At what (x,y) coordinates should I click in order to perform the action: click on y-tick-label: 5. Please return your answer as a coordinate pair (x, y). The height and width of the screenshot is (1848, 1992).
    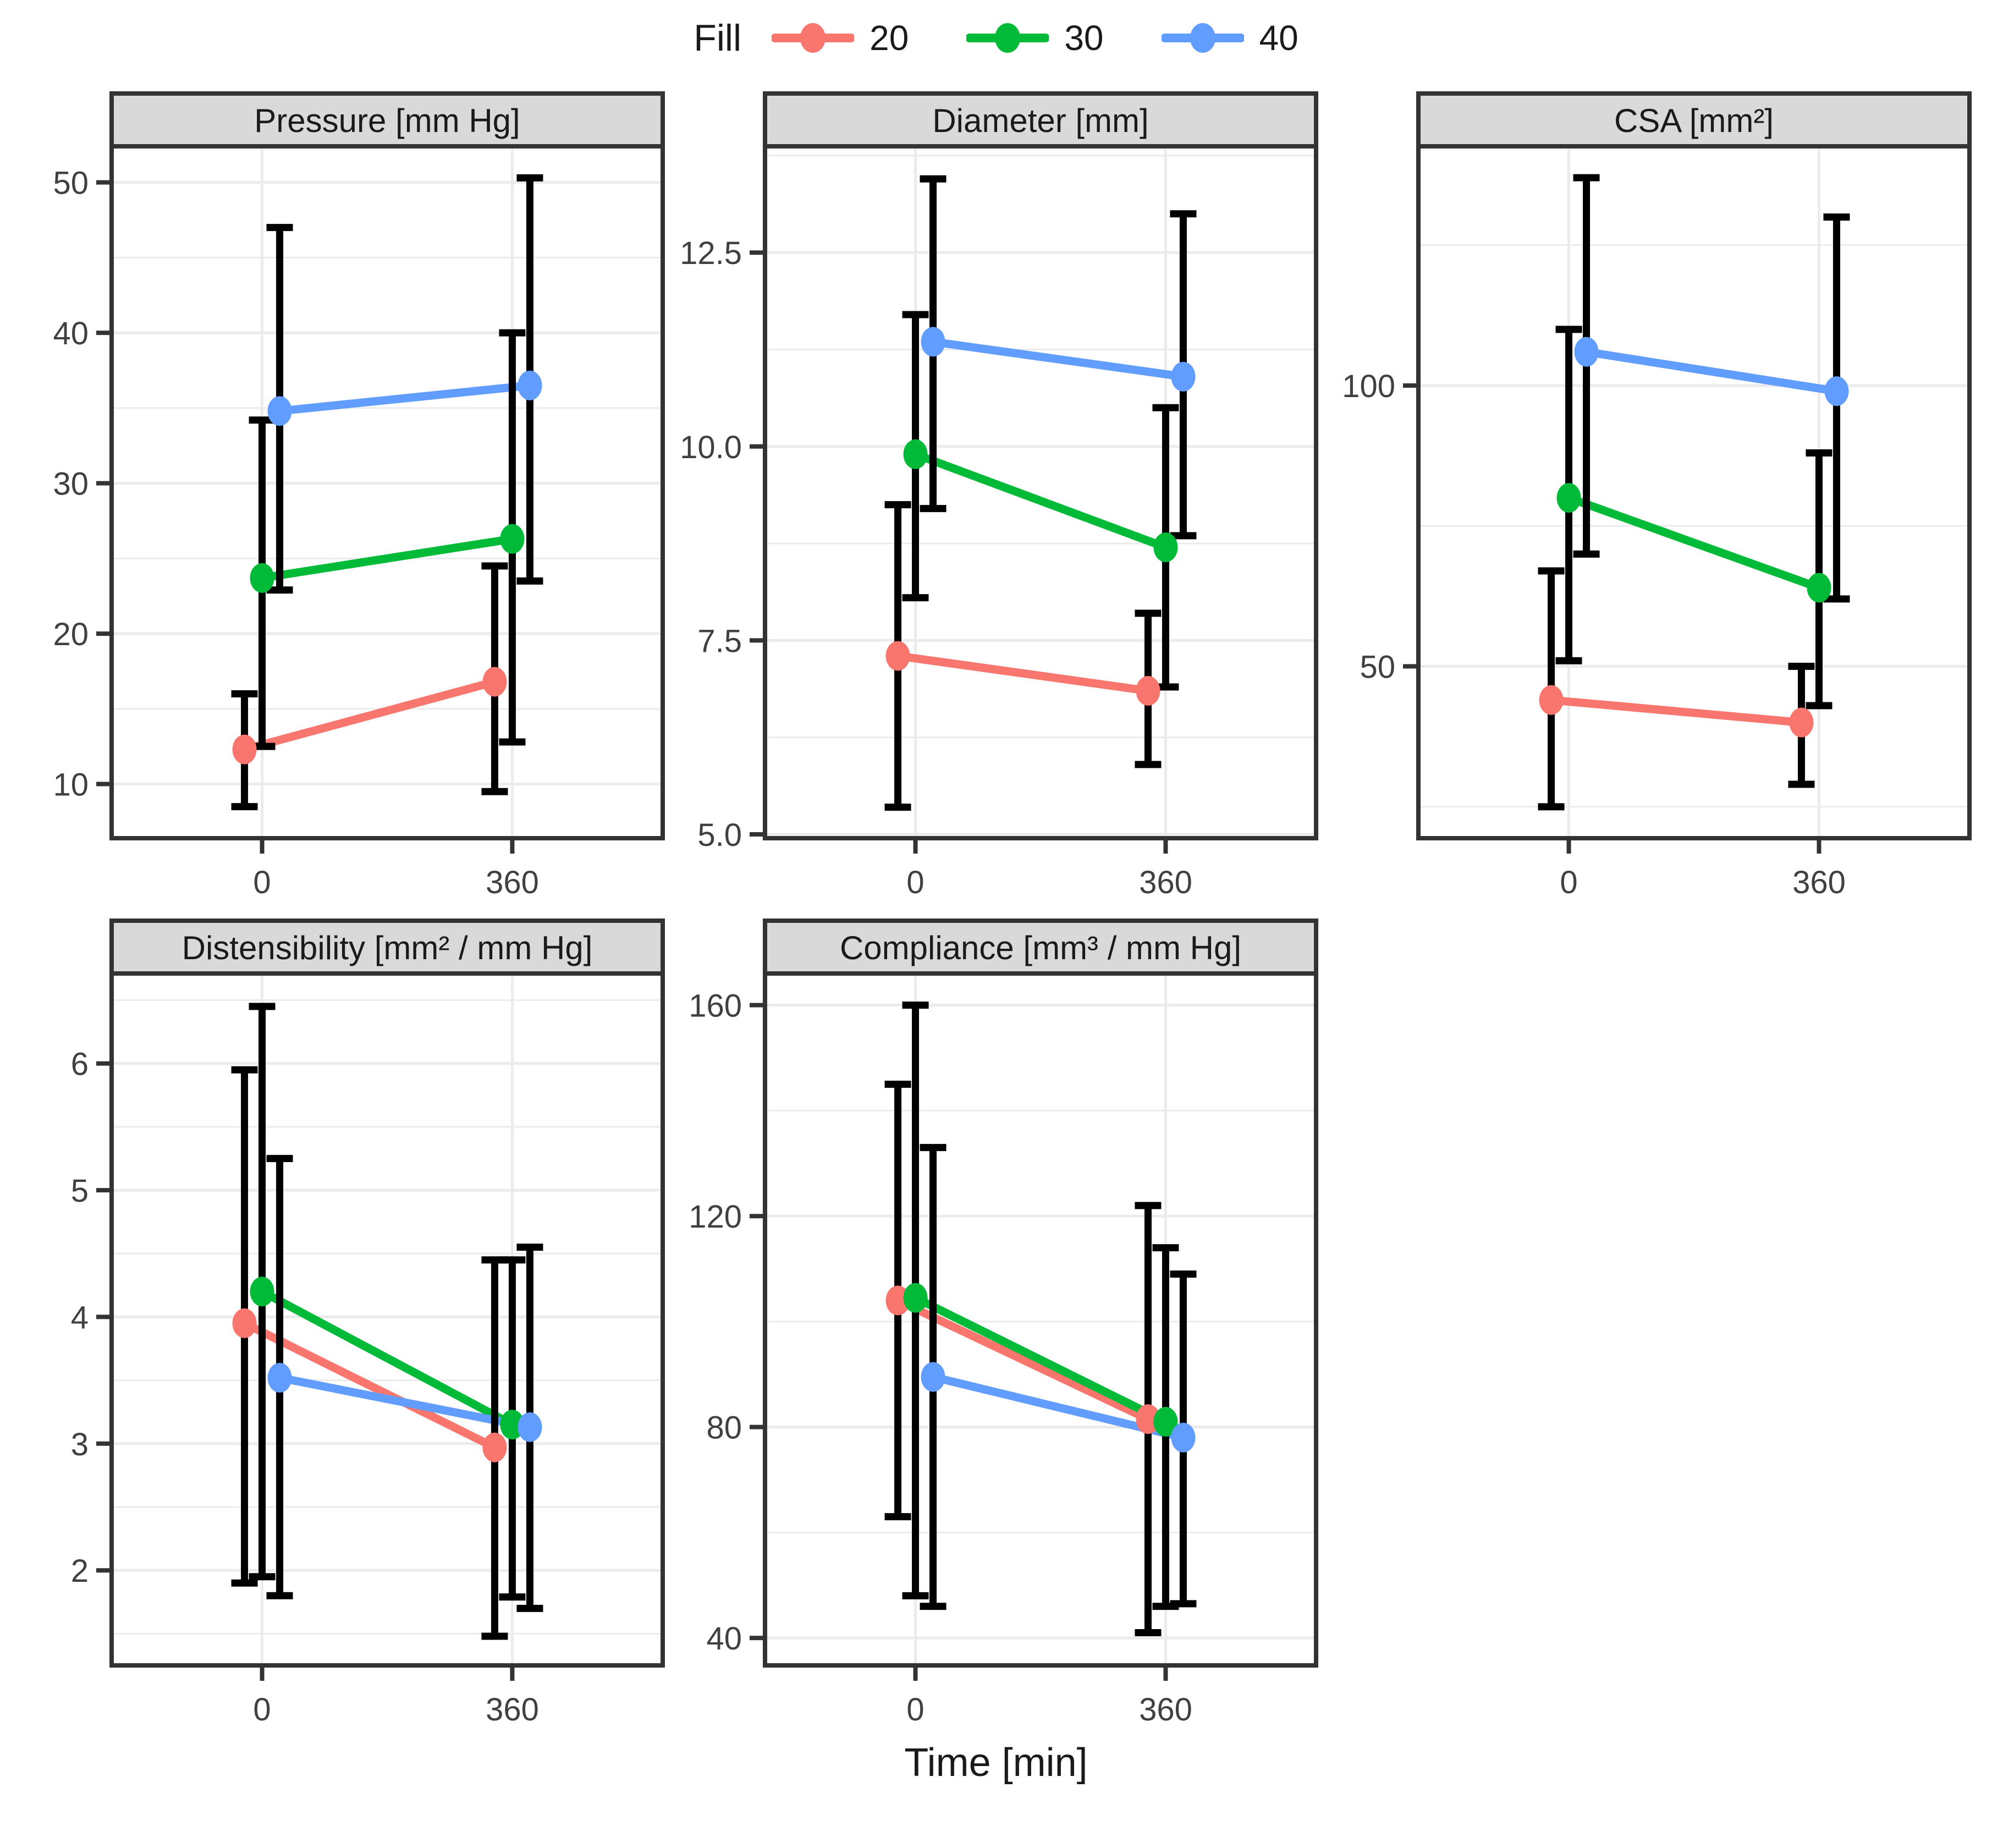
    Looking at the image, I should click on (80, 1191).